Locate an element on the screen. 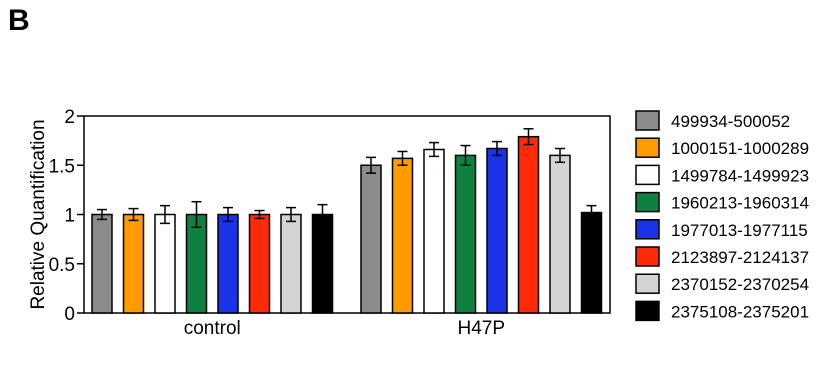 The image size is (831, 369). legend-label: 2123897-2124137 is located at coordinates (740, 257).